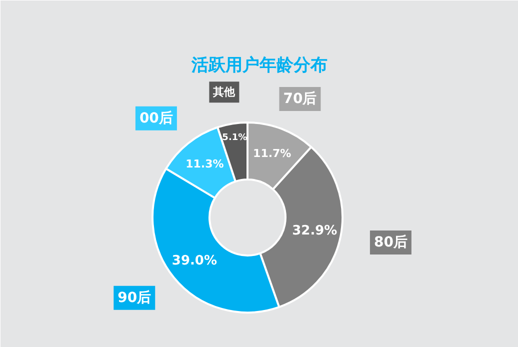  Describe the element at coordinates (195, 260) in the screenshot. I see `data-label: 39.0%` at that location.